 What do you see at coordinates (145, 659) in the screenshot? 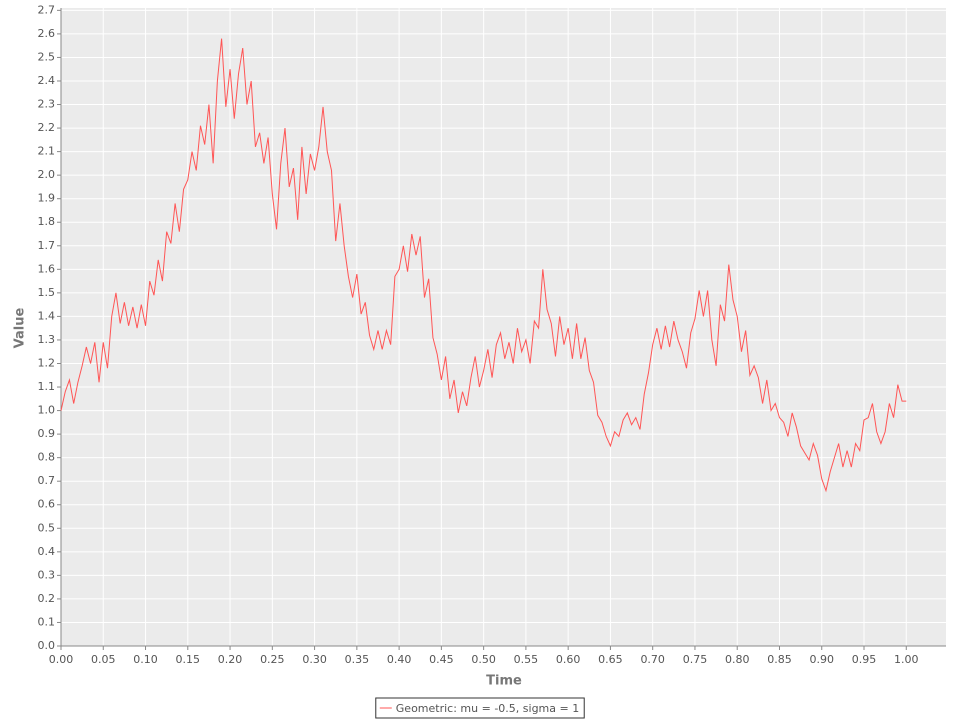
I see `x-tick-label: 0.10` at bounding box center [145, 659].